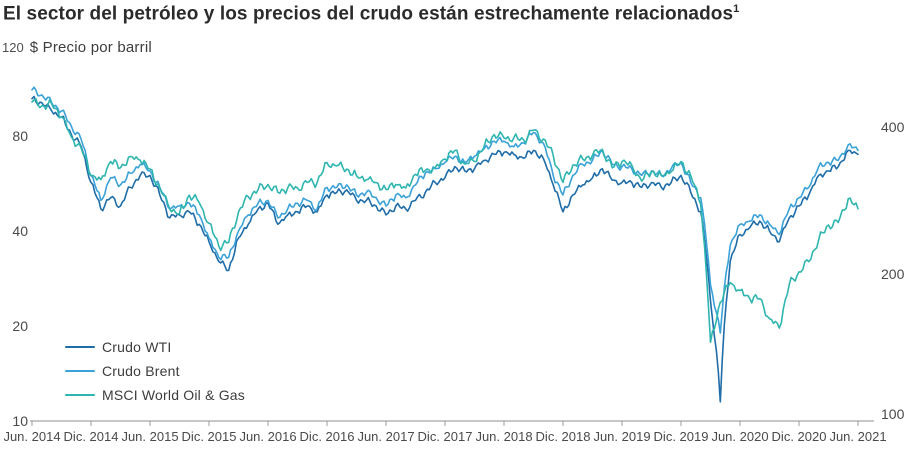 The image size is (916, 460). What do you see at coordinates (858, 436) in the screenshot?
I see `x-tick-label: Jun. 2021` at bounding box center [858, 436].